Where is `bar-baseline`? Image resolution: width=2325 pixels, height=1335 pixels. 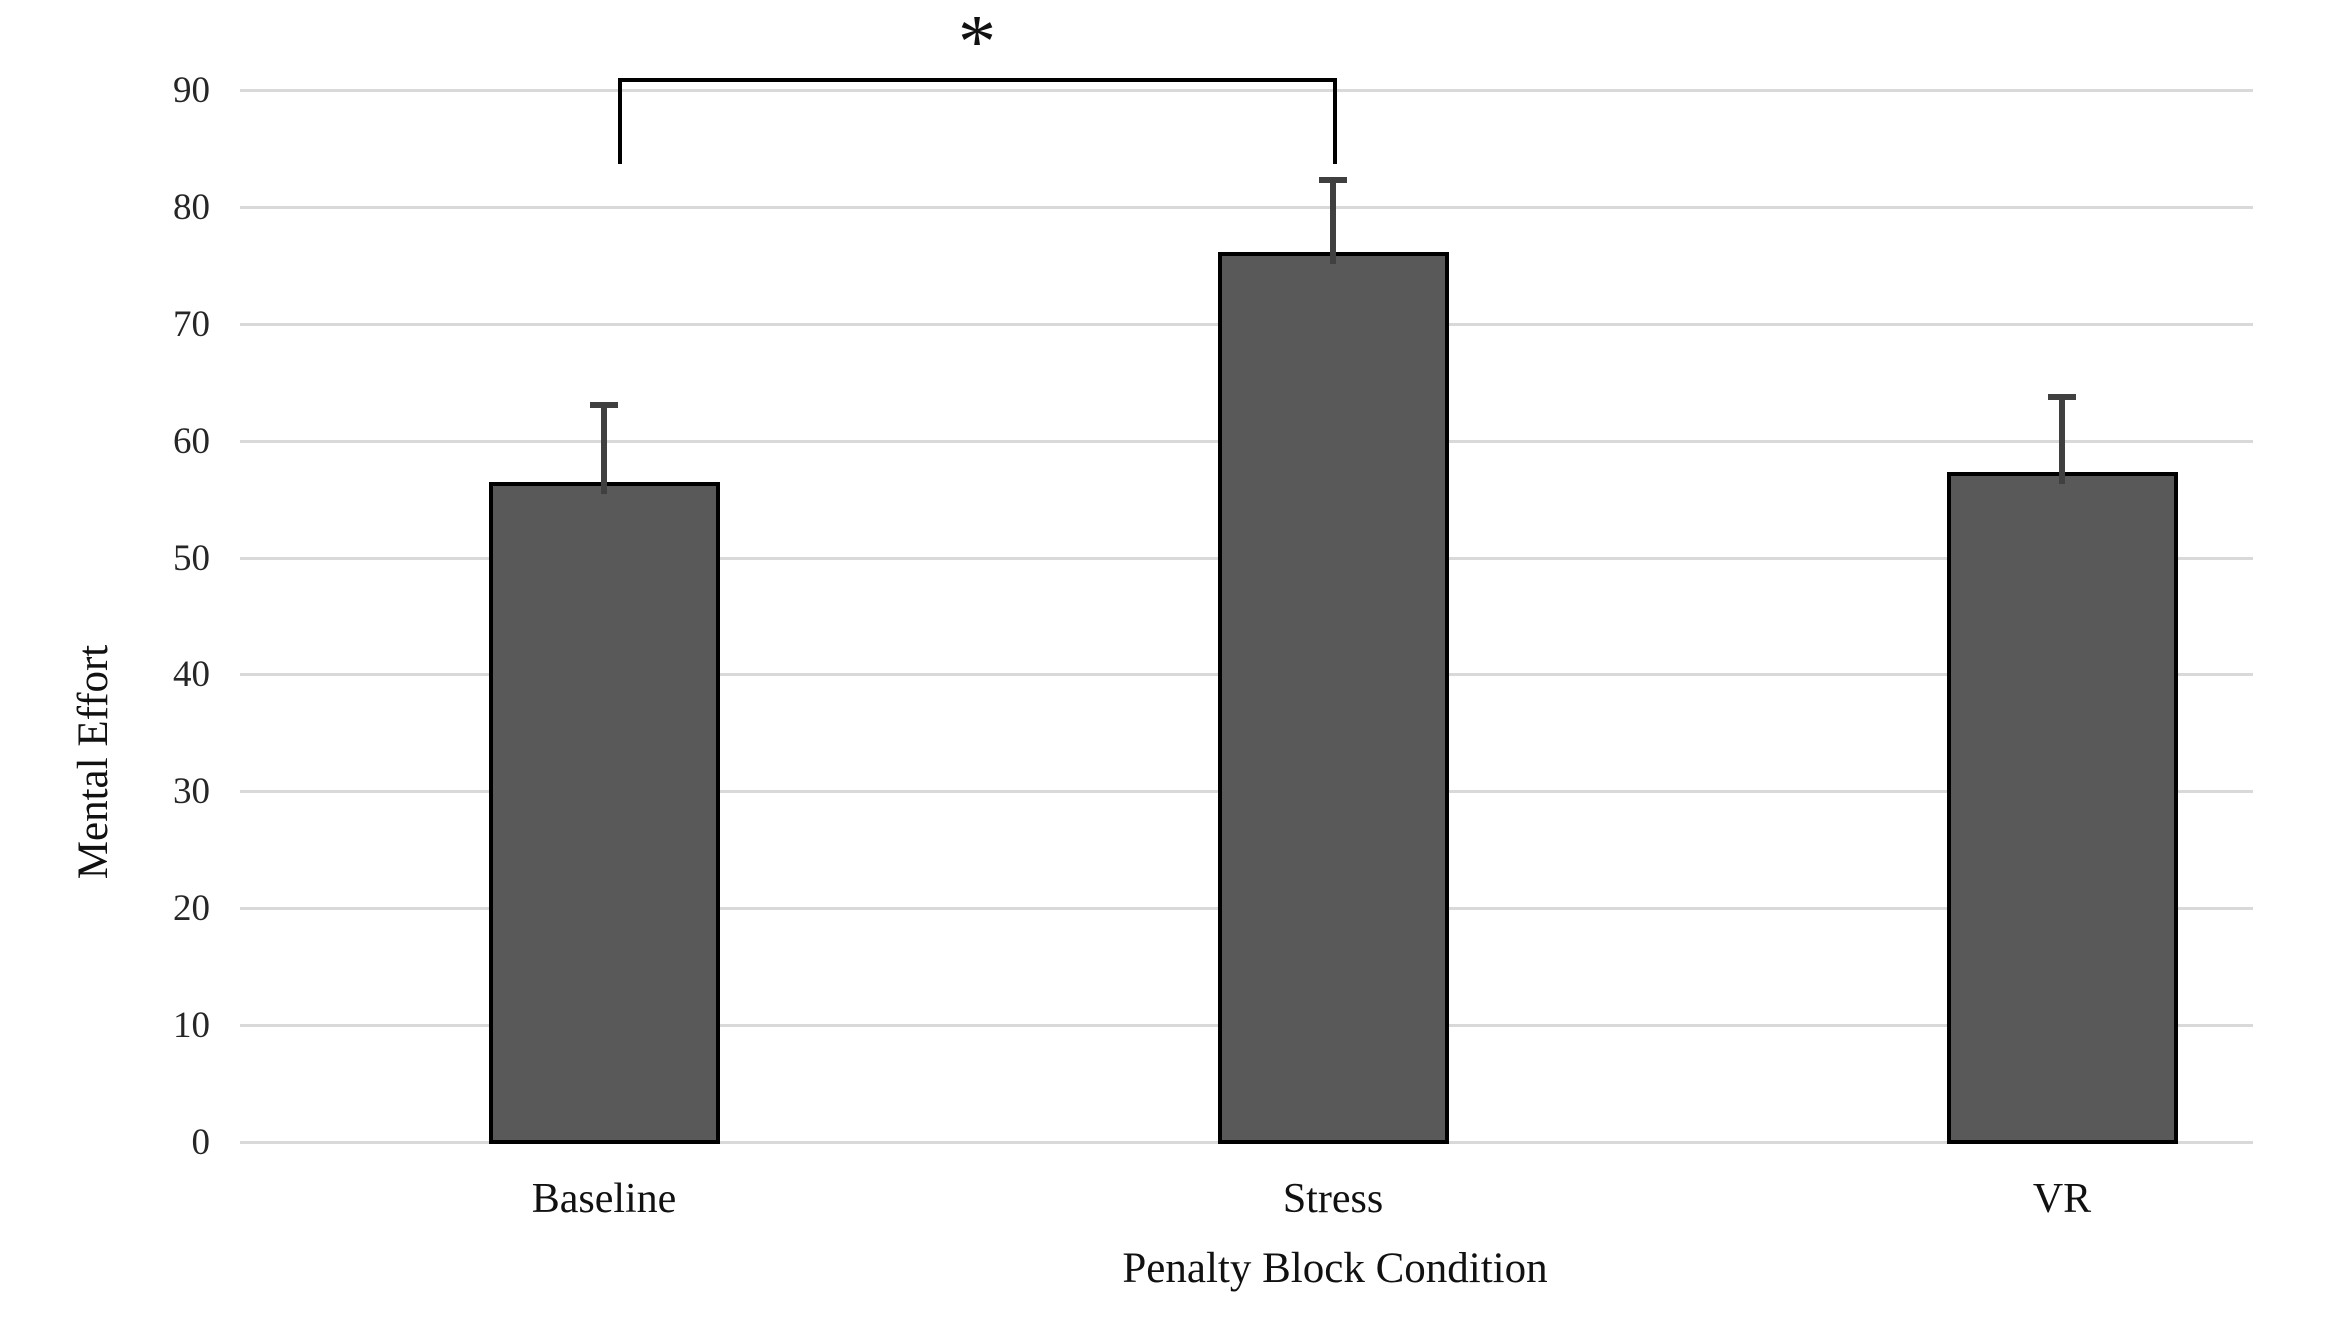 bar-baseline is located at coordinates (604, 813).